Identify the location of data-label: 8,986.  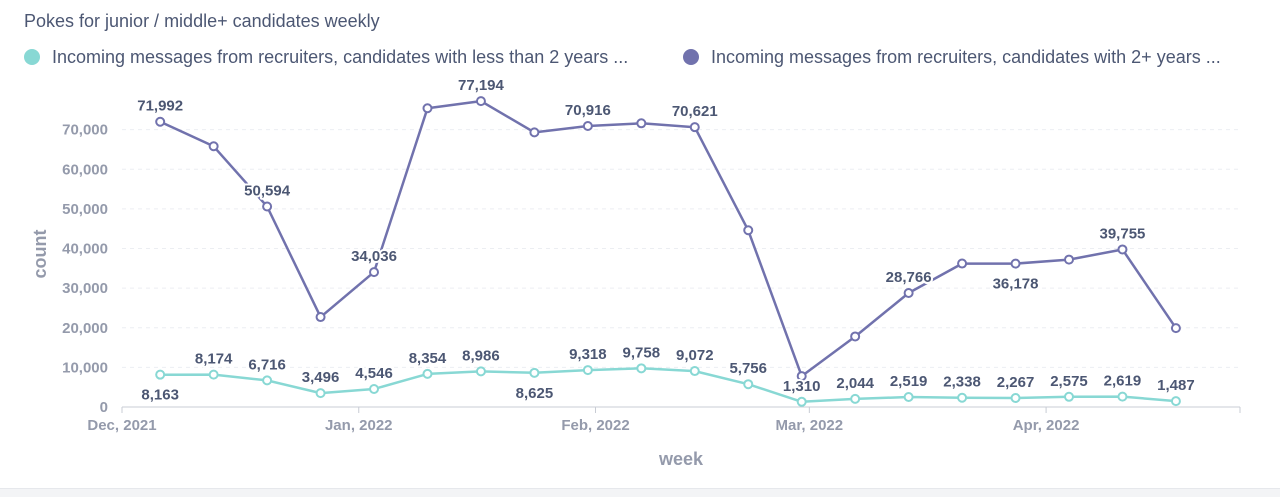
(481, 355).